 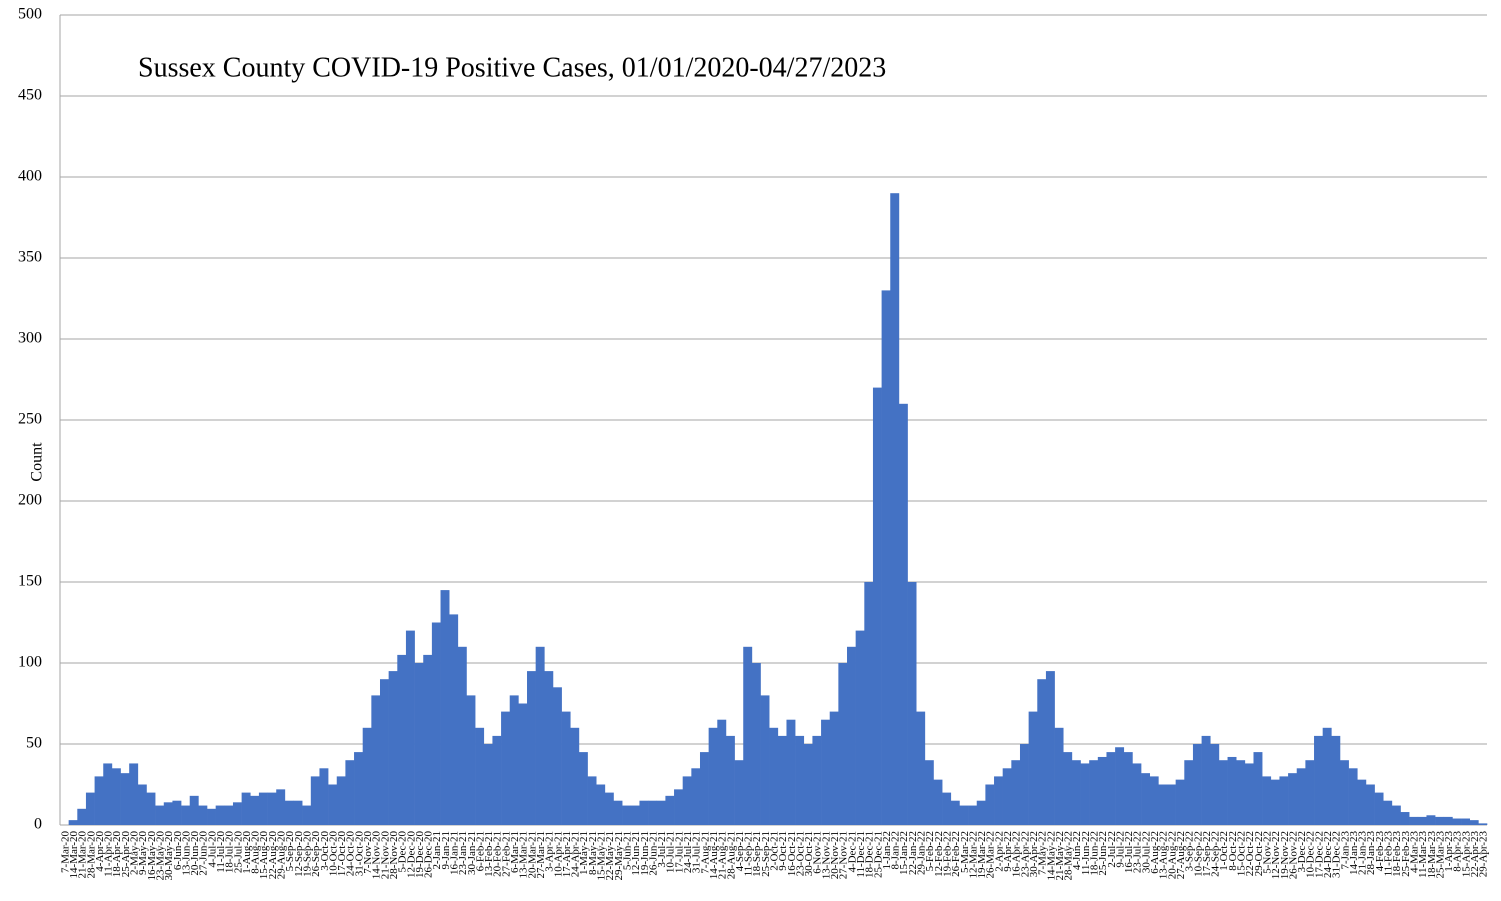 What do you see at coordinates (965, 852) in the screenshot?
I see `x-tick-label: 5-Mar-22` at bounding box center [965, 852].